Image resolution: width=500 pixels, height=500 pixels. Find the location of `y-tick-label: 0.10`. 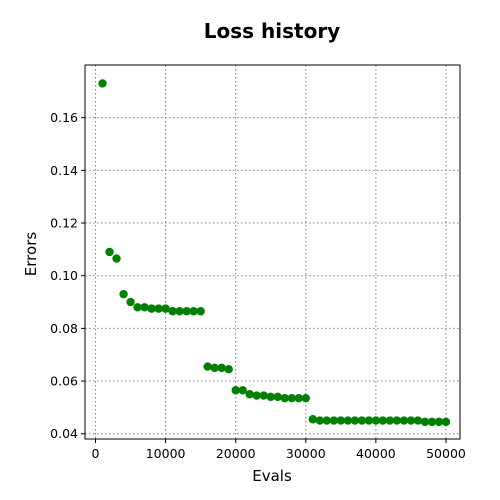

y-tick-label: 0.10 is located at coordinates (64, 275).